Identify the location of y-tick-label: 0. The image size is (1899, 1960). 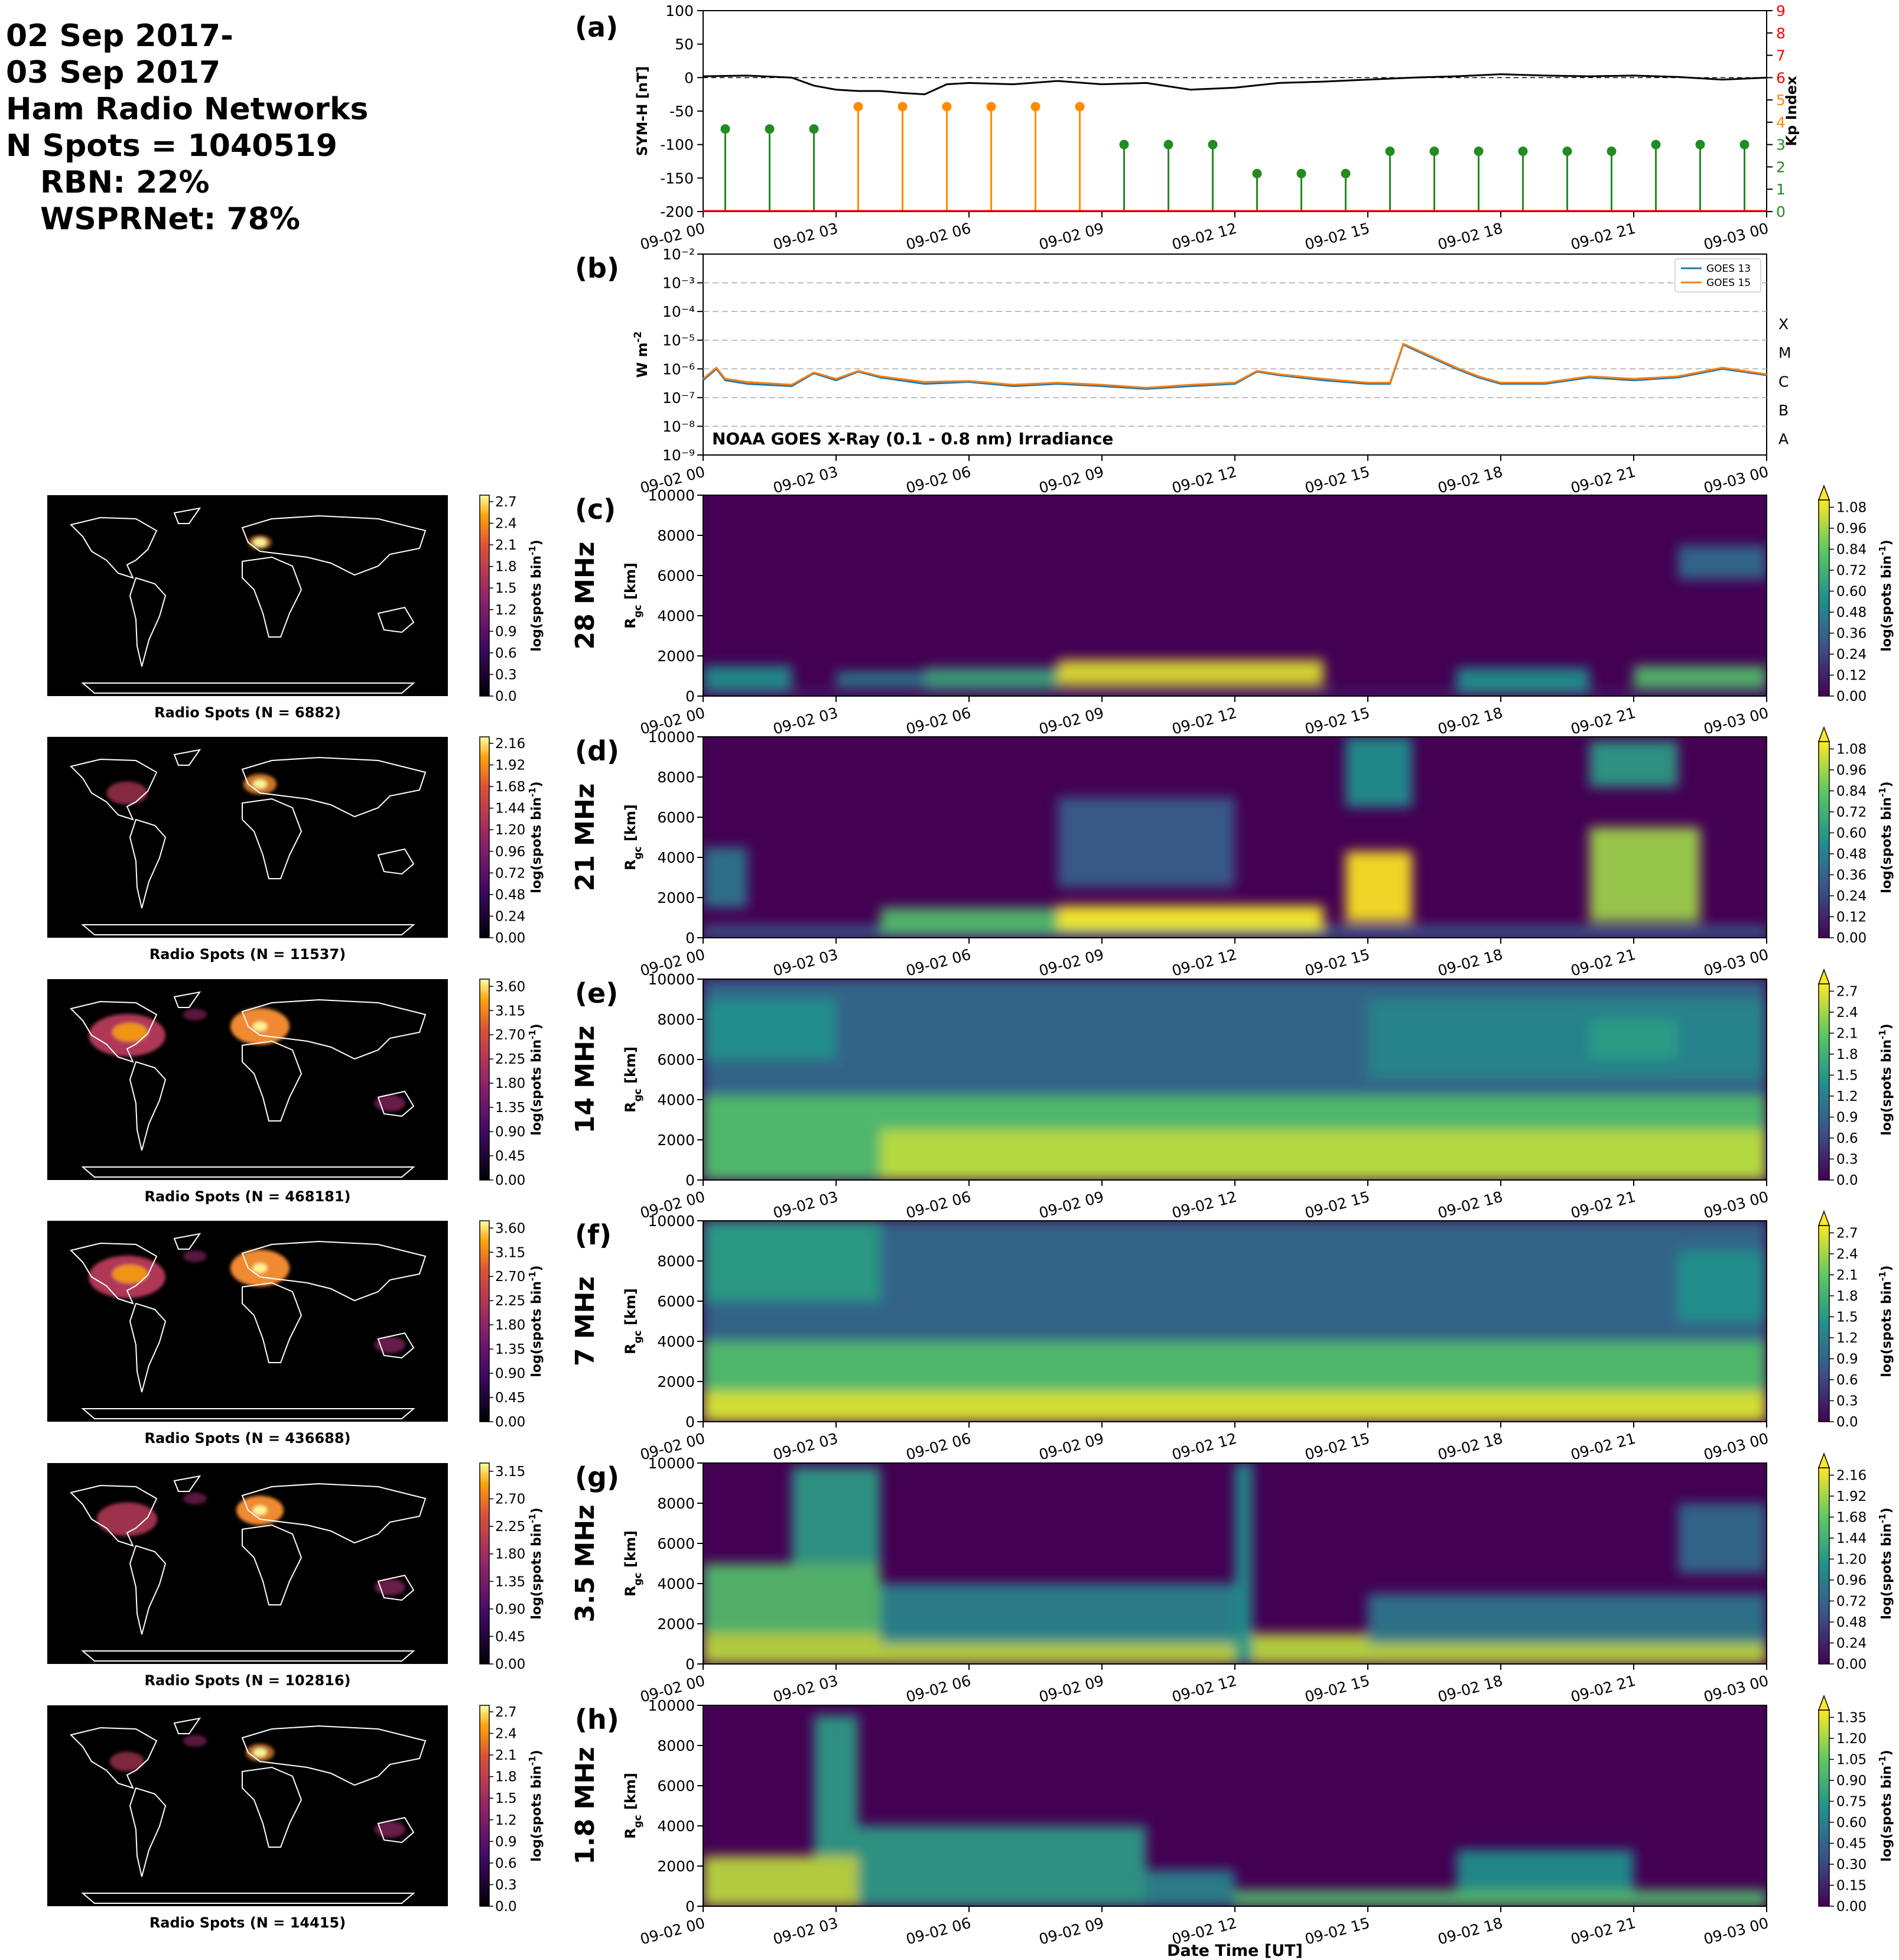
(690, 696).